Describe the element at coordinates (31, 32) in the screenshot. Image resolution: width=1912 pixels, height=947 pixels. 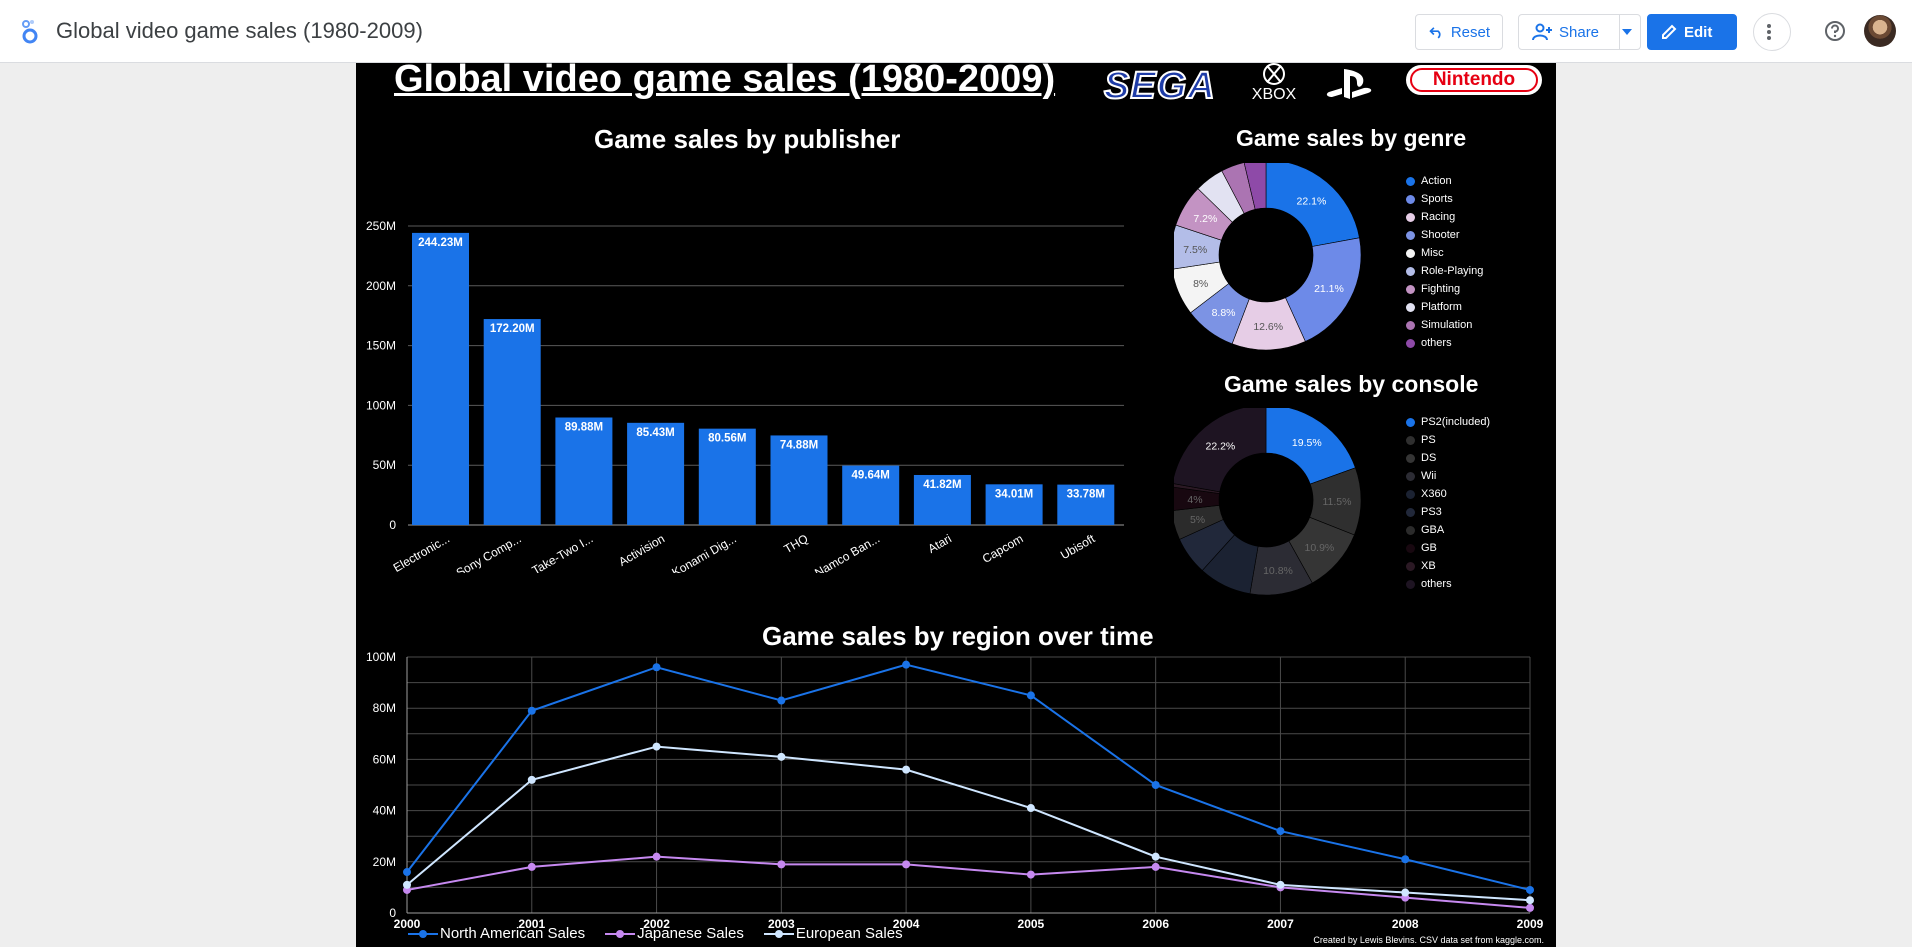
I see `looker-studio-logo-icon` at that location.